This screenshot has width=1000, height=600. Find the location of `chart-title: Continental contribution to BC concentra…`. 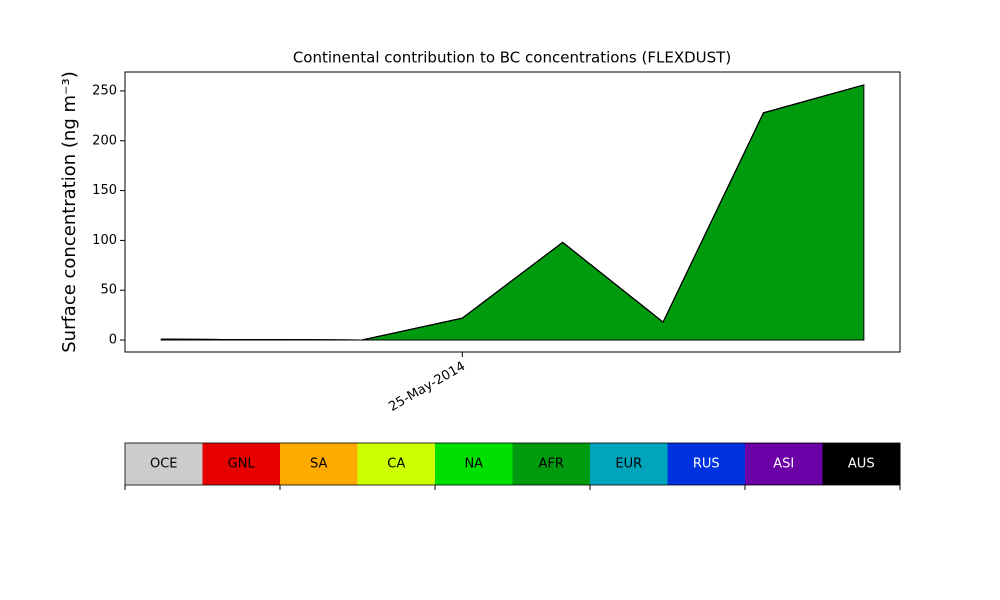

chart-title: Continental contribution to BC concentra… is located at coordinates (512, 58).